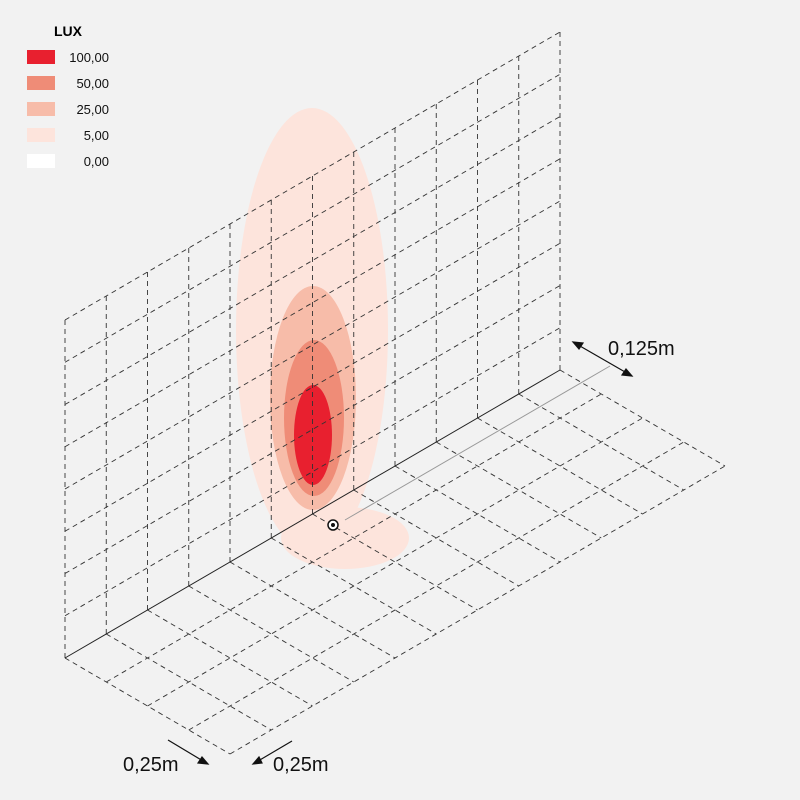  I want to click on legend-label: 50,00, so click(92, 83).